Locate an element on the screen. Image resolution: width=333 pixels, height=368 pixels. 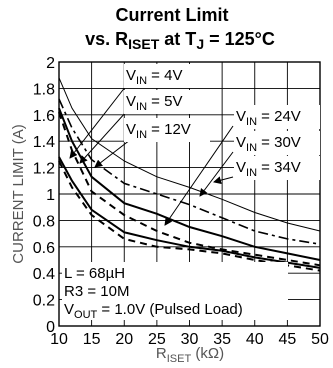
annotation-arrow-vin34 is located at coordinates (223, 180).